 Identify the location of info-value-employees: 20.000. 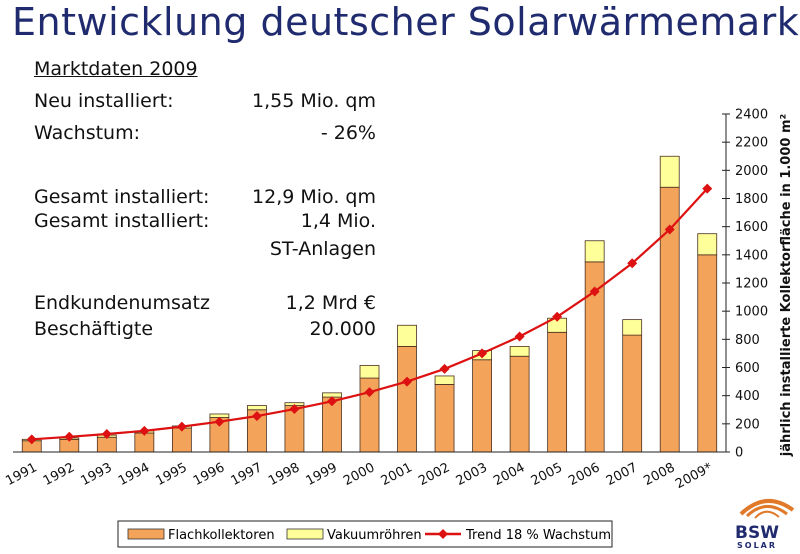
(342, 329).